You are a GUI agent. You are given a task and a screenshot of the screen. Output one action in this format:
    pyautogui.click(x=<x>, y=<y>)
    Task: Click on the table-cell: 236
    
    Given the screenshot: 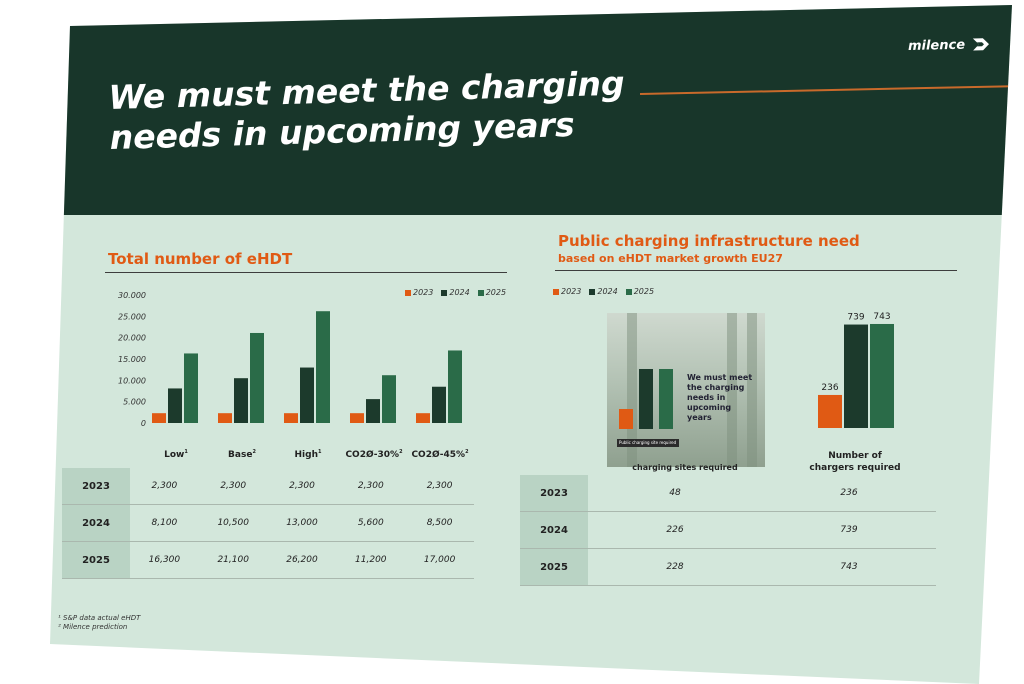 What is the action you would take?
    pyautogui.click(x=849, y=493)
    